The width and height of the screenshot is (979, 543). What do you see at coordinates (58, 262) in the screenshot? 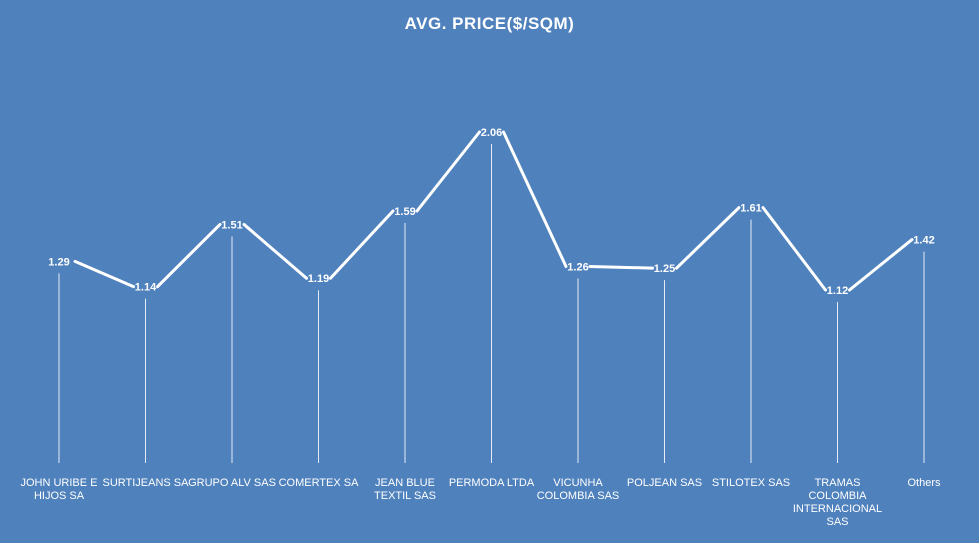
I see `data-label: 1.29` at bounding box center [58, 262].